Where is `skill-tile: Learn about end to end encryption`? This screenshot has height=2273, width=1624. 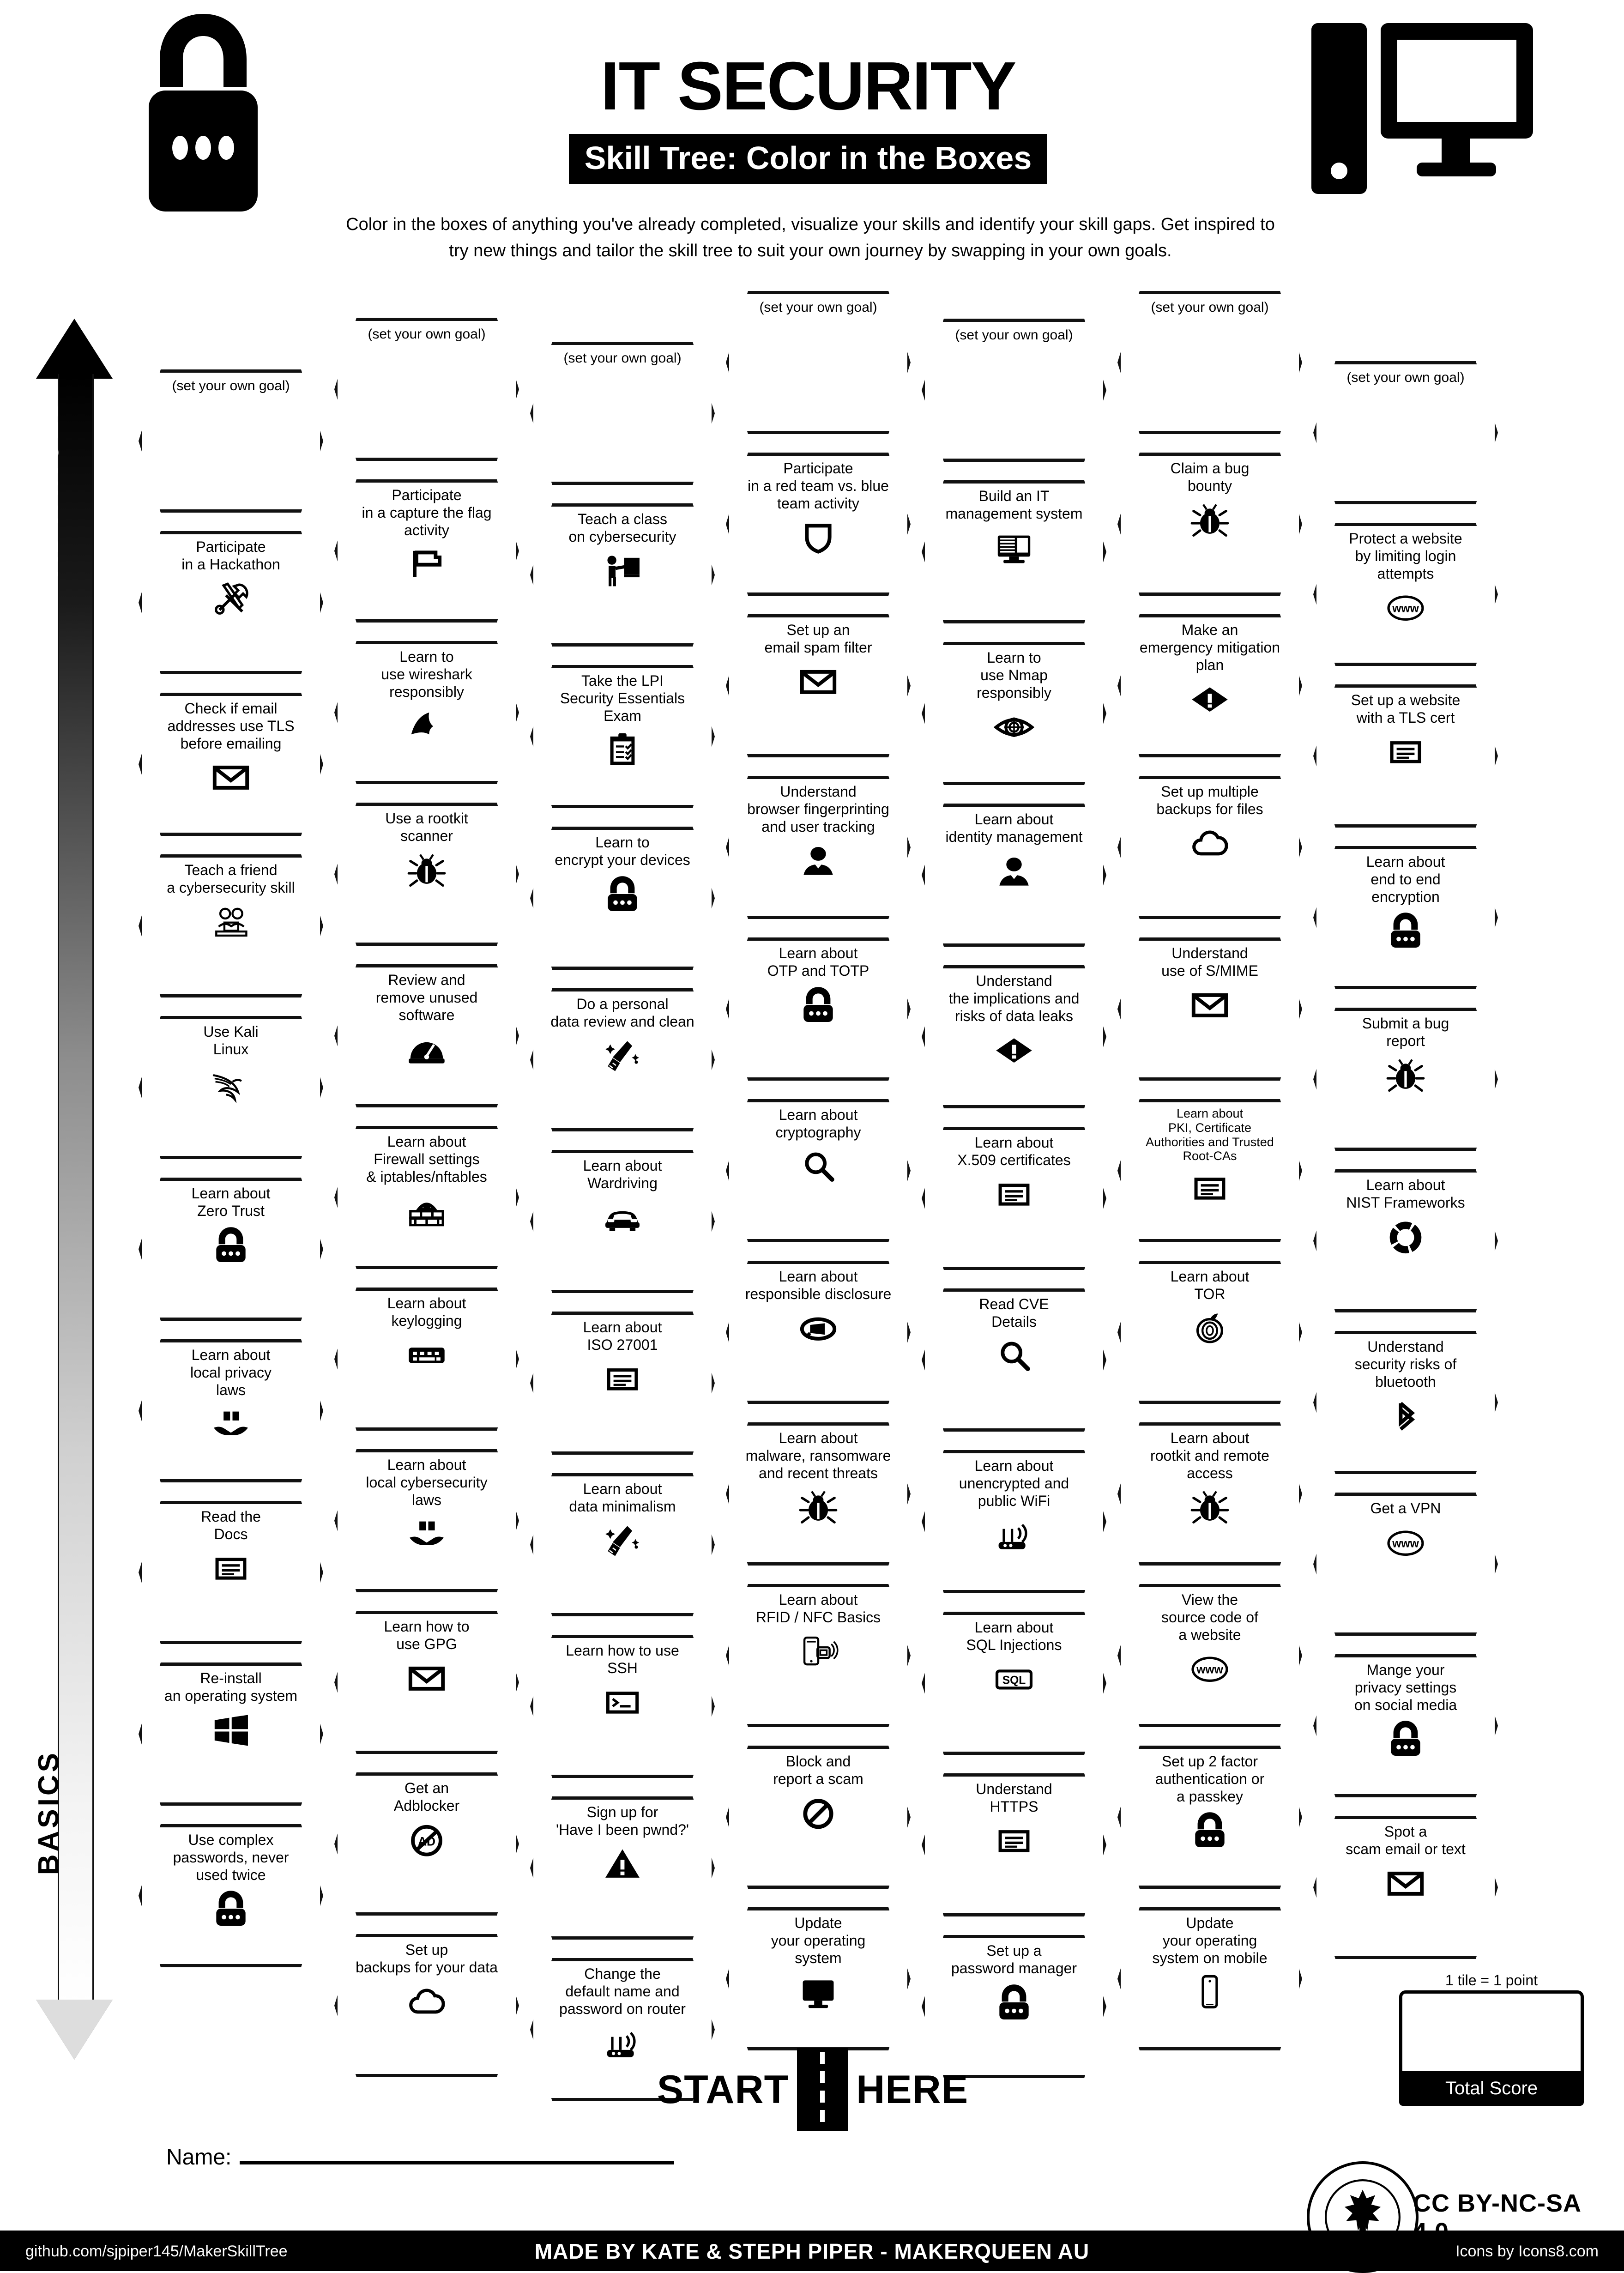 skill-tile: Learn about end to end encryption is located at coordinates (1405, 917).